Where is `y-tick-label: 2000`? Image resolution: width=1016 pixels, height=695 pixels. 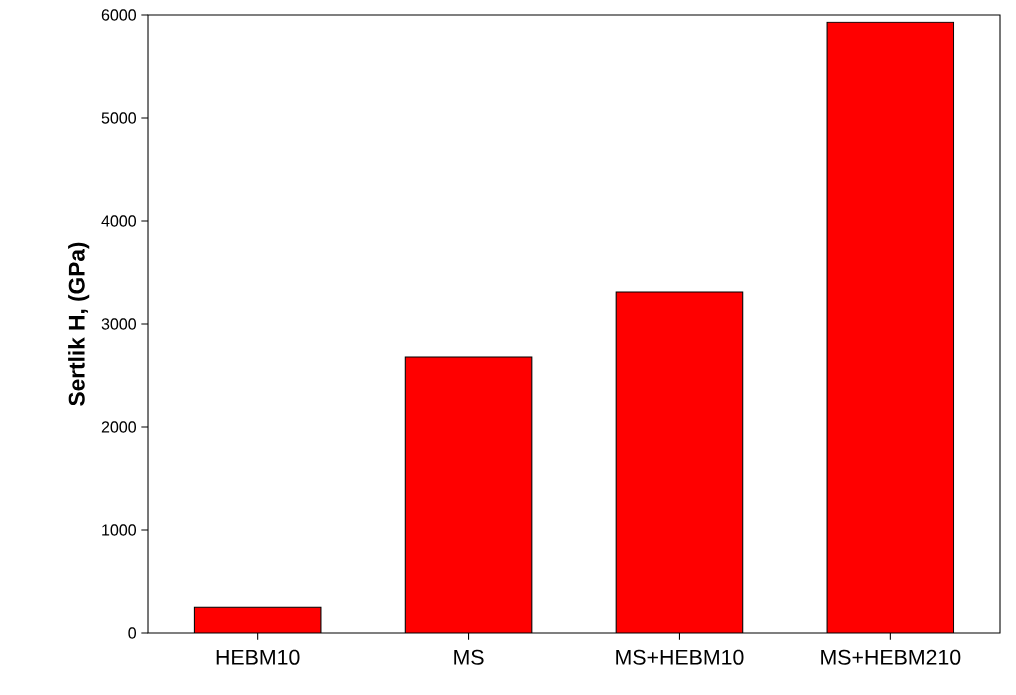 y-tick-label: 2000 is located at coordinates (119, 427).